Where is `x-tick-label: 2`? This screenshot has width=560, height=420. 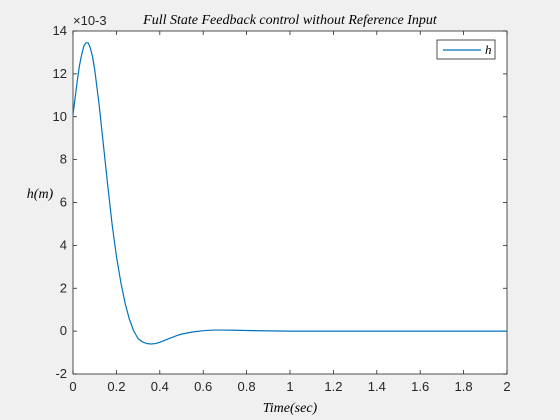 x-tick-label: 2 is located at coordinates (506, 386).